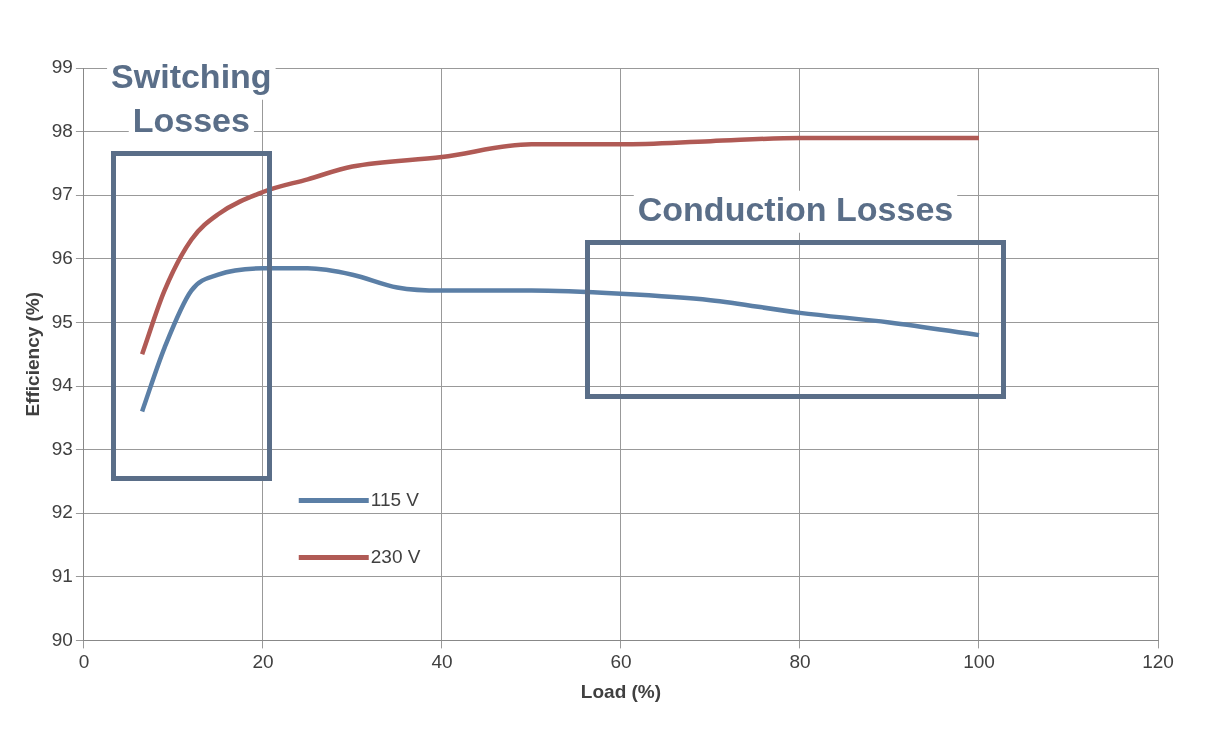  What do you see at coordinates (84, 662) in the screenshot?
I see `x-tick-label: 0` at bounding box center [84, 662].